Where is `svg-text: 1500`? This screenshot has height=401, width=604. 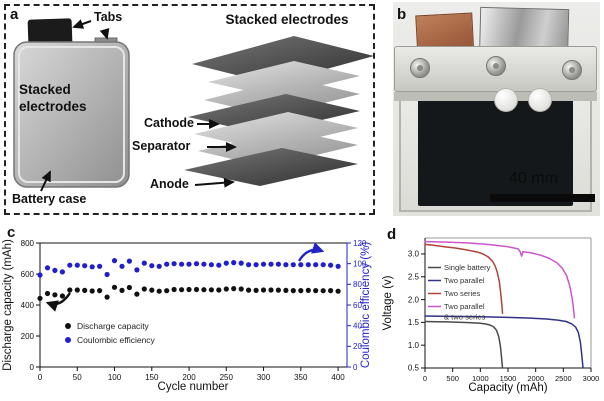 svg-text: 1500 is located at coordinates (508, 378).